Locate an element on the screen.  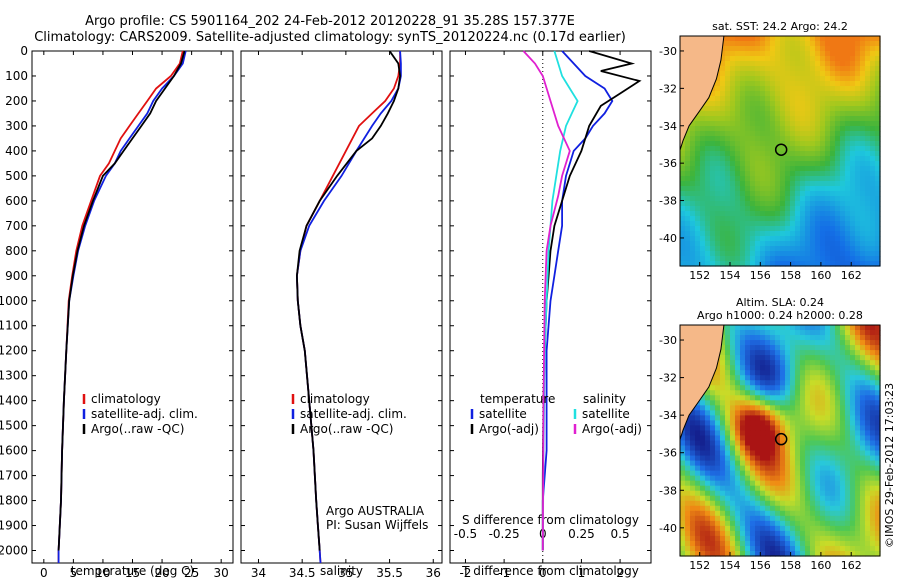
series-line-argo-raw-qc- is located at coordinates (121, 300).